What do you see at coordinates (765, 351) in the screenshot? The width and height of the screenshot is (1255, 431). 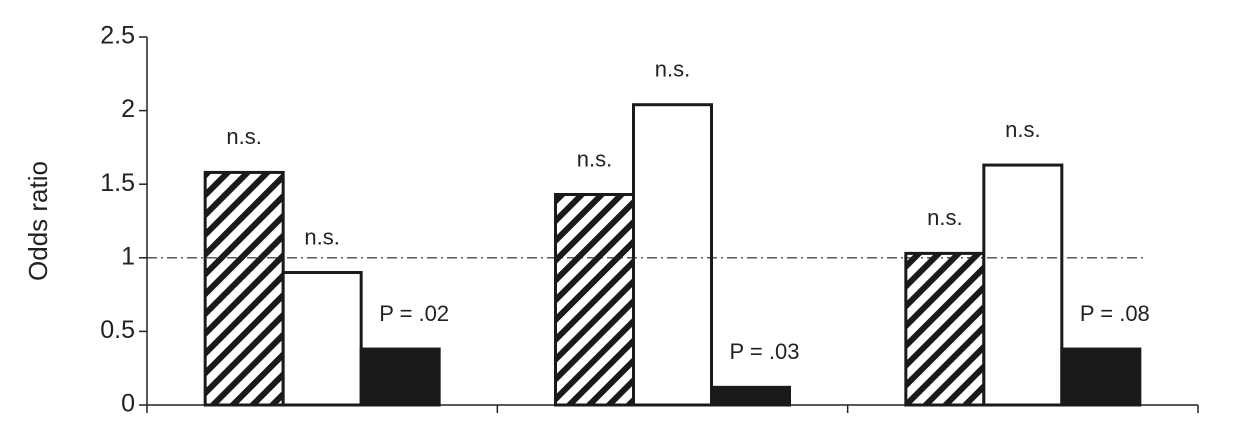 I see `data-label: P = .03` at bounding box center [765, 351].